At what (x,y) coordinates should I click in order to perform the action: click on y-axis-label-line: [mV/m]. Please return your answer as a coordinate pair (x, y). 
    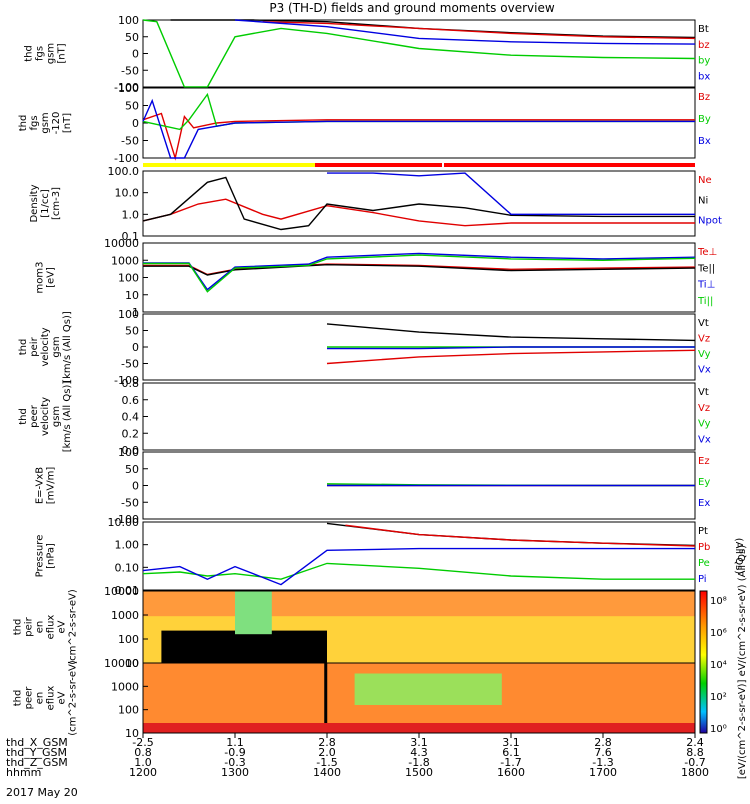
    Looking at the image, I should click on (51, 486).